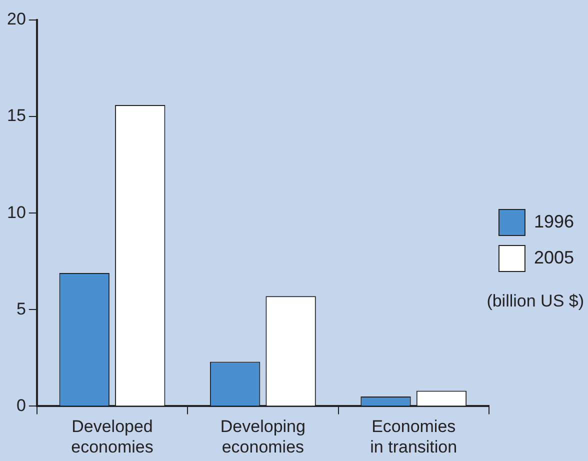 The height and width of the screenshot is (461, 588). Describe the element at coordinates (554, 257) in the screenshot. I see `legend-label: 2005` at that location.